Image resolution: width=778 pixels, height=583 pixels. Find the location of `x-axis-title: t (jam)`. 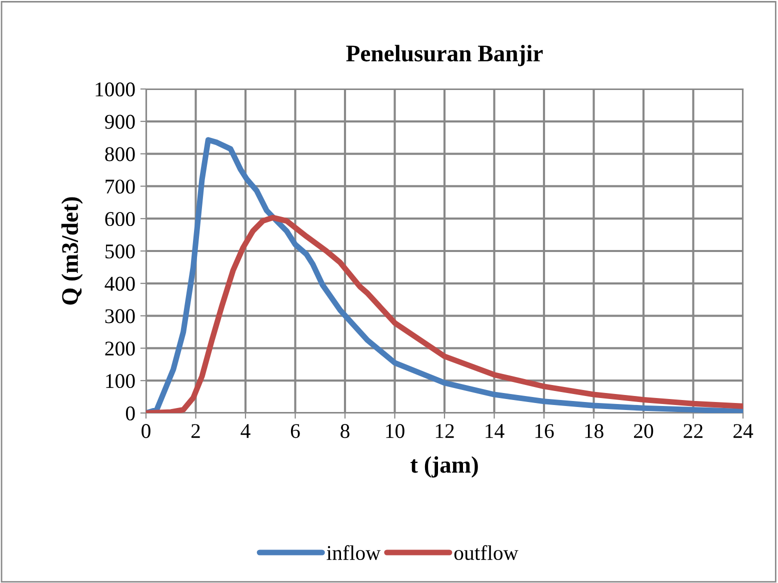

x-axis-title: t (jam) is located at coordinates (444, 467).